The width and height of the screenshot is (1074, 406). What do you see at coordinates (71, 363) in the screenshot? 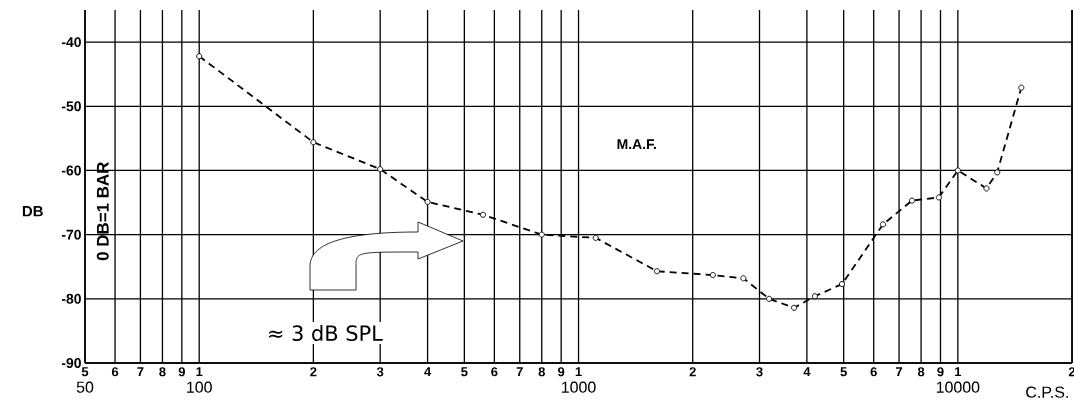
I see `y-tick-label: -90` at bounding box center [71, 363].